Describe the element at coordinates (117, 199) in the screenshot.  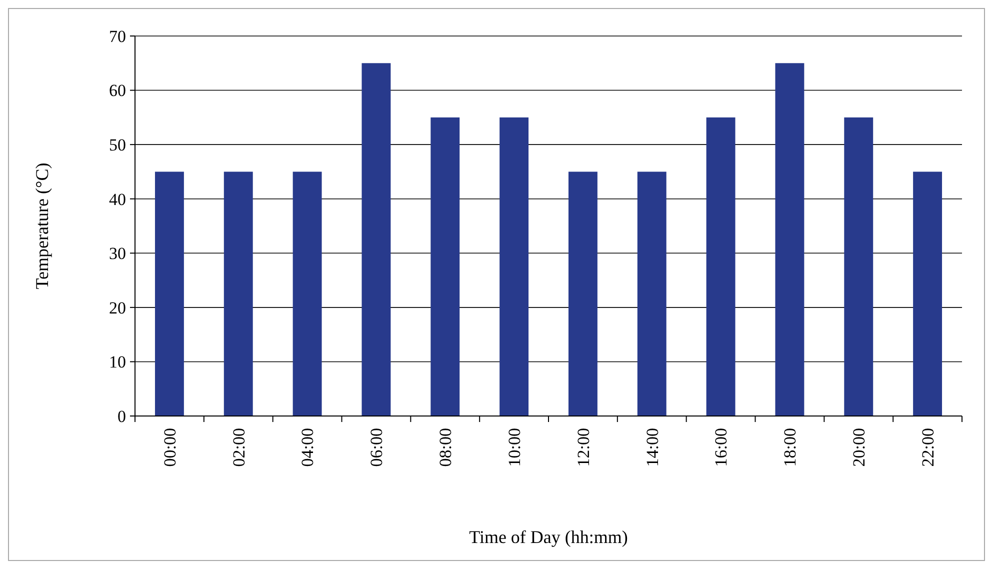
I see `y-tick-label: 40` at that location.